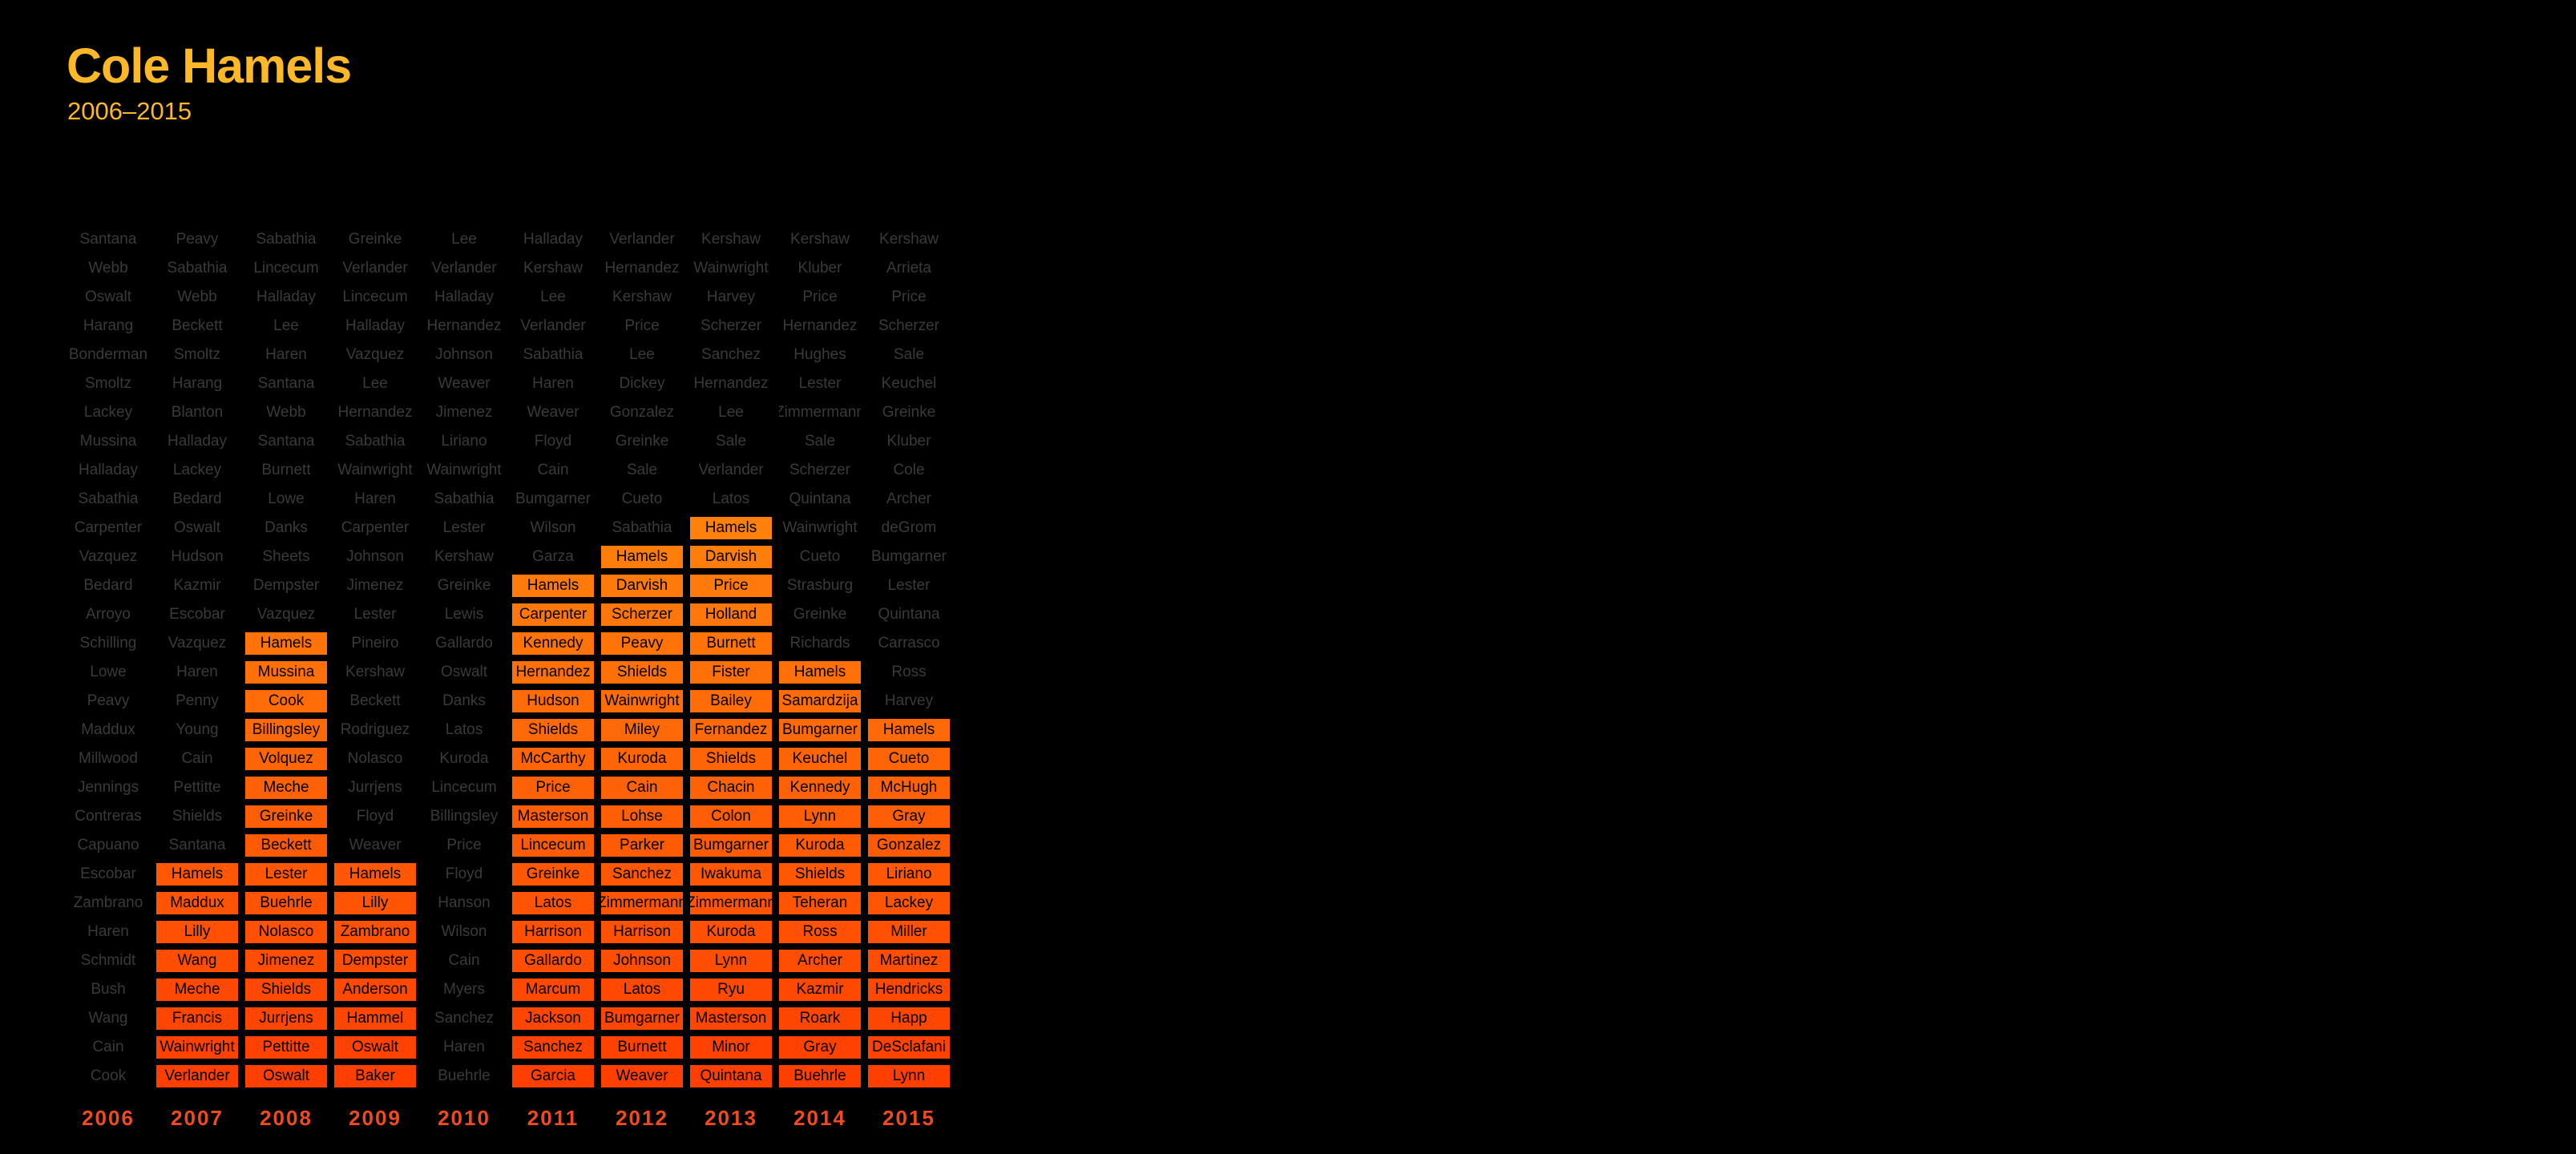  Describe the element at coordinates (909, 672) in the screenshot. I see `pitcher-cell: Ross` at that location.